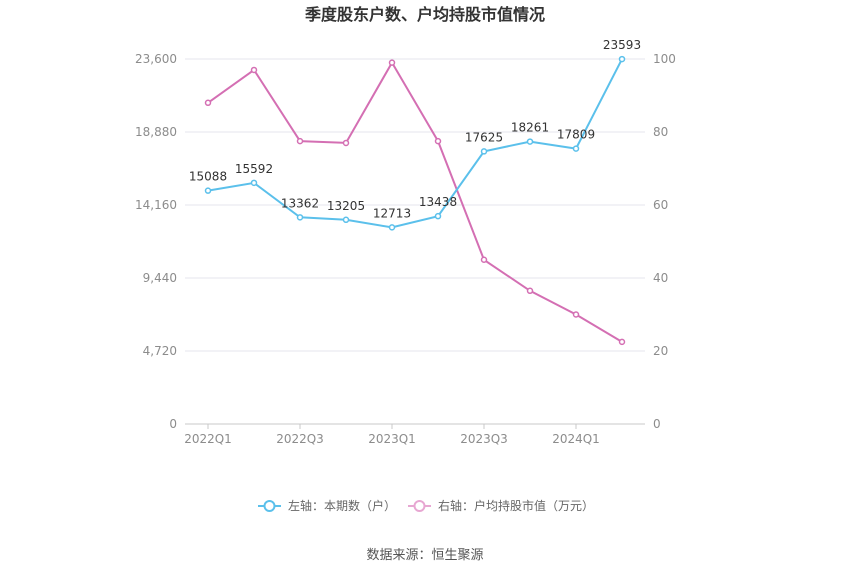 The image size is (850, 575). What do you see at coordinates (156, 59) in the screenshot?
I see `left-tick-label: 23,600` at bounding box center [156, 59].